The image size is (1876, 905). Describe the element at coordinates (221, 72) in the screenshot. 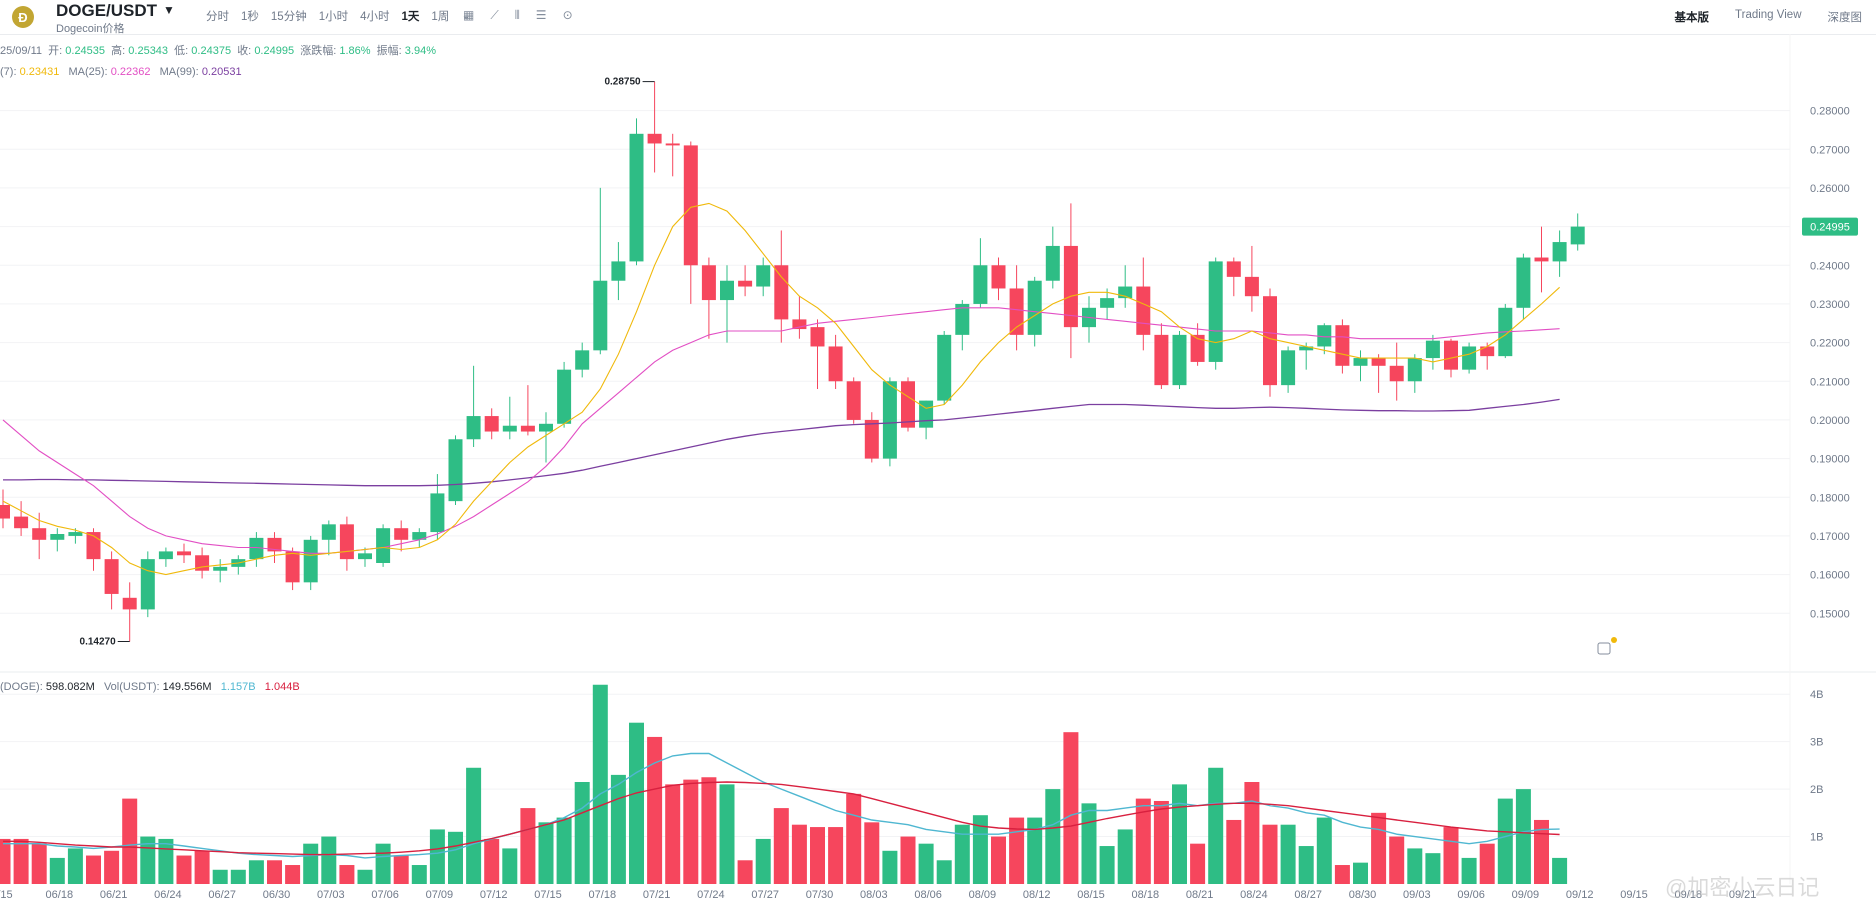

I see `ma99-value: 0.20531` at that location.